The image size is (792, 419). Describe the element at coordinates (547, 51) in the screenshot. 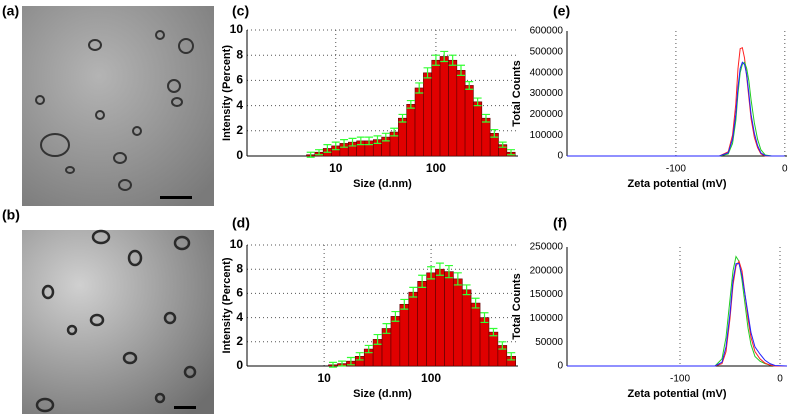

I see `y-tick-label: 500000` at that location.